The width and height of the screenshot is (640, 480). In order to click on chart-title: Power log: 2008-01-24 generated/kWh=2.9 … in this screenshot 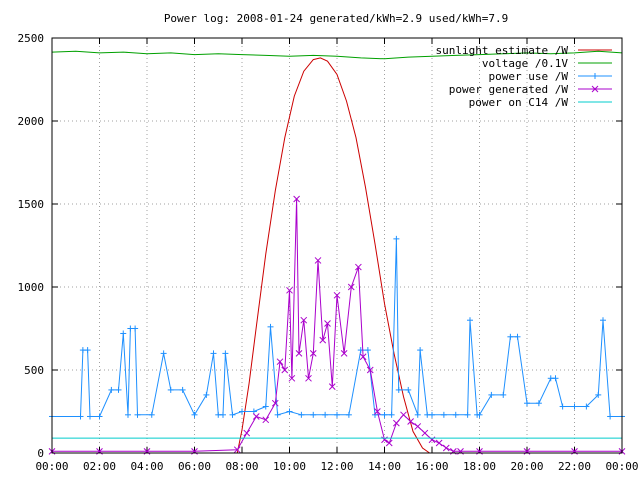, I will do `click(336, 18)`.